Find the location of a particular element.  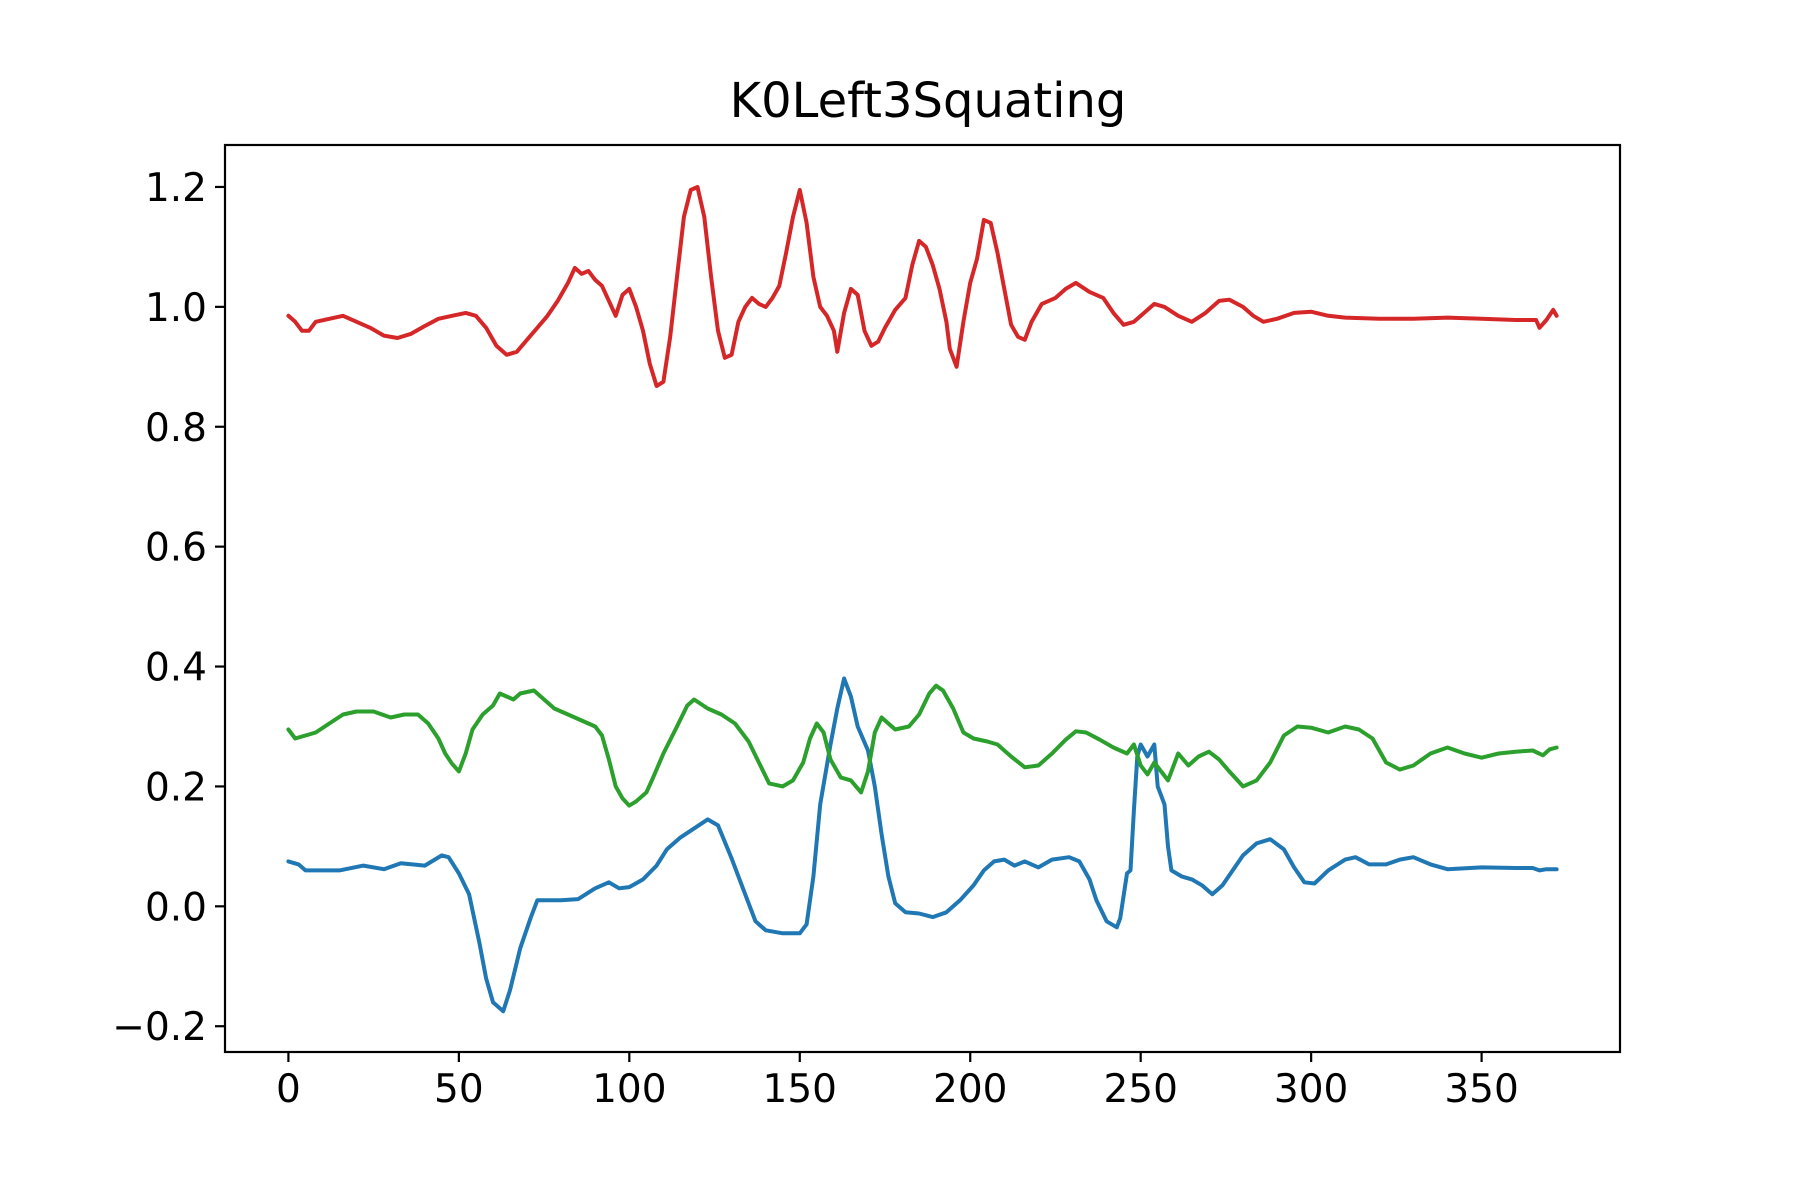

x-axis: 0 50 100 150 200 250 300 350 is located at coordinates (897, 1082).